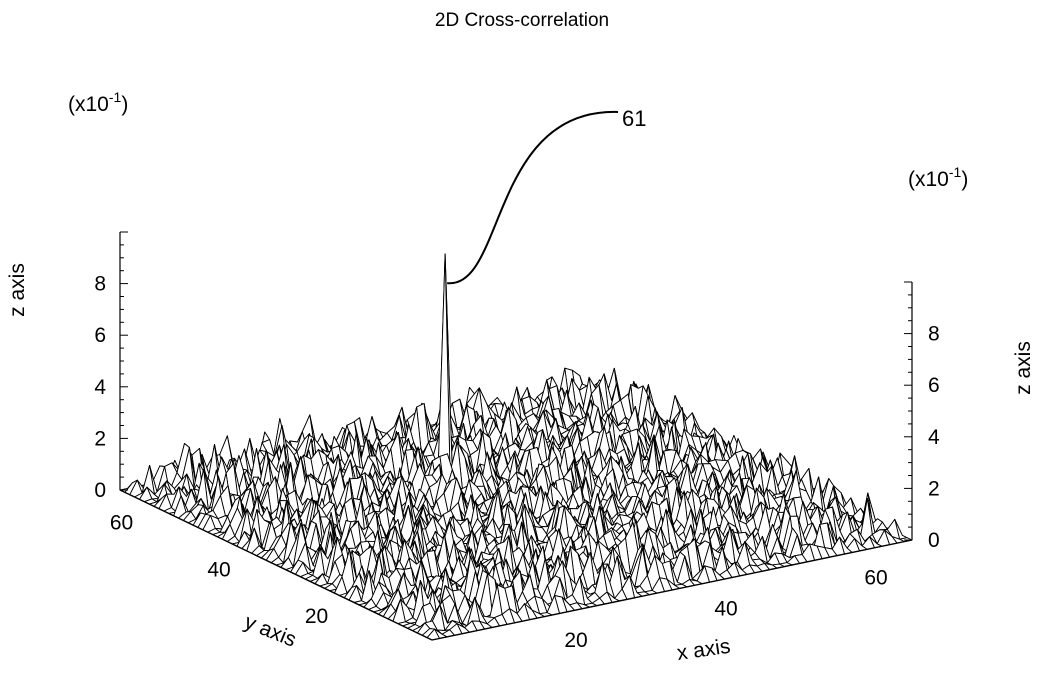  Describe the element at coordinates (124, 104) in the screenshot. I see `z-multiplier-left-close: )` at that location.